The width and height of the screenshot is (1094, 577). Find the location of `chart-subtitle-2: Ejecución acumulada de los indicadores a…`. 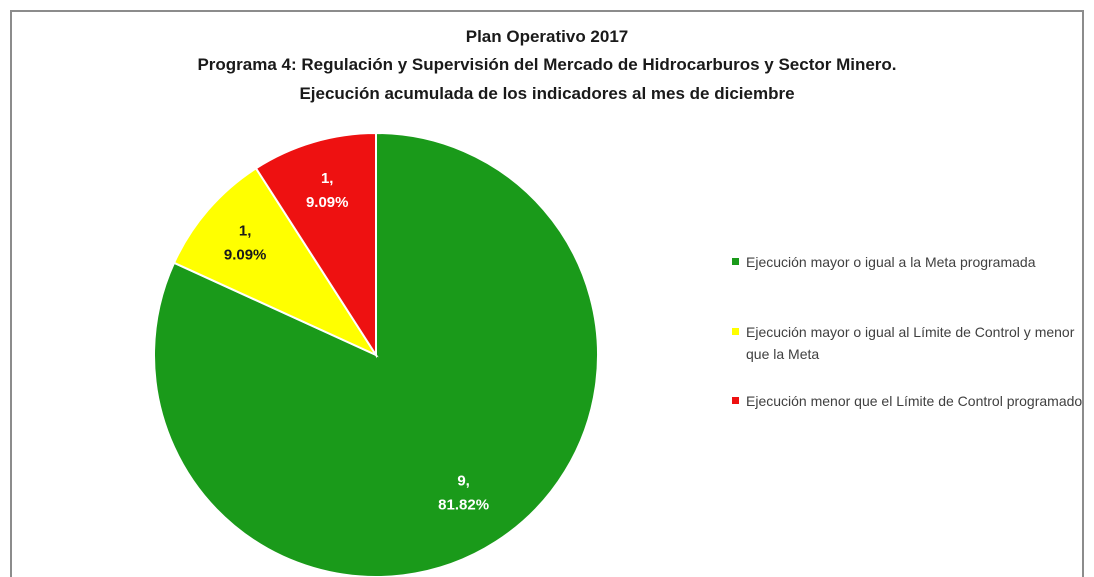

chart-subtitle-2: Ejecución acumulada de los indicadores a… is located at coordinates (547, 93).